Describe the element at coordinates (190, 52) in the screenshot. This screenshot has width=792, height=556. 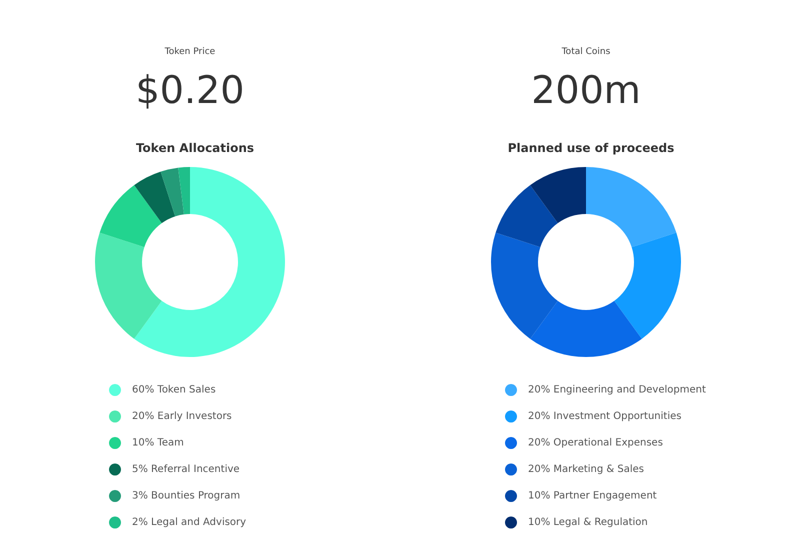
I see `text: Token Price` at that location.